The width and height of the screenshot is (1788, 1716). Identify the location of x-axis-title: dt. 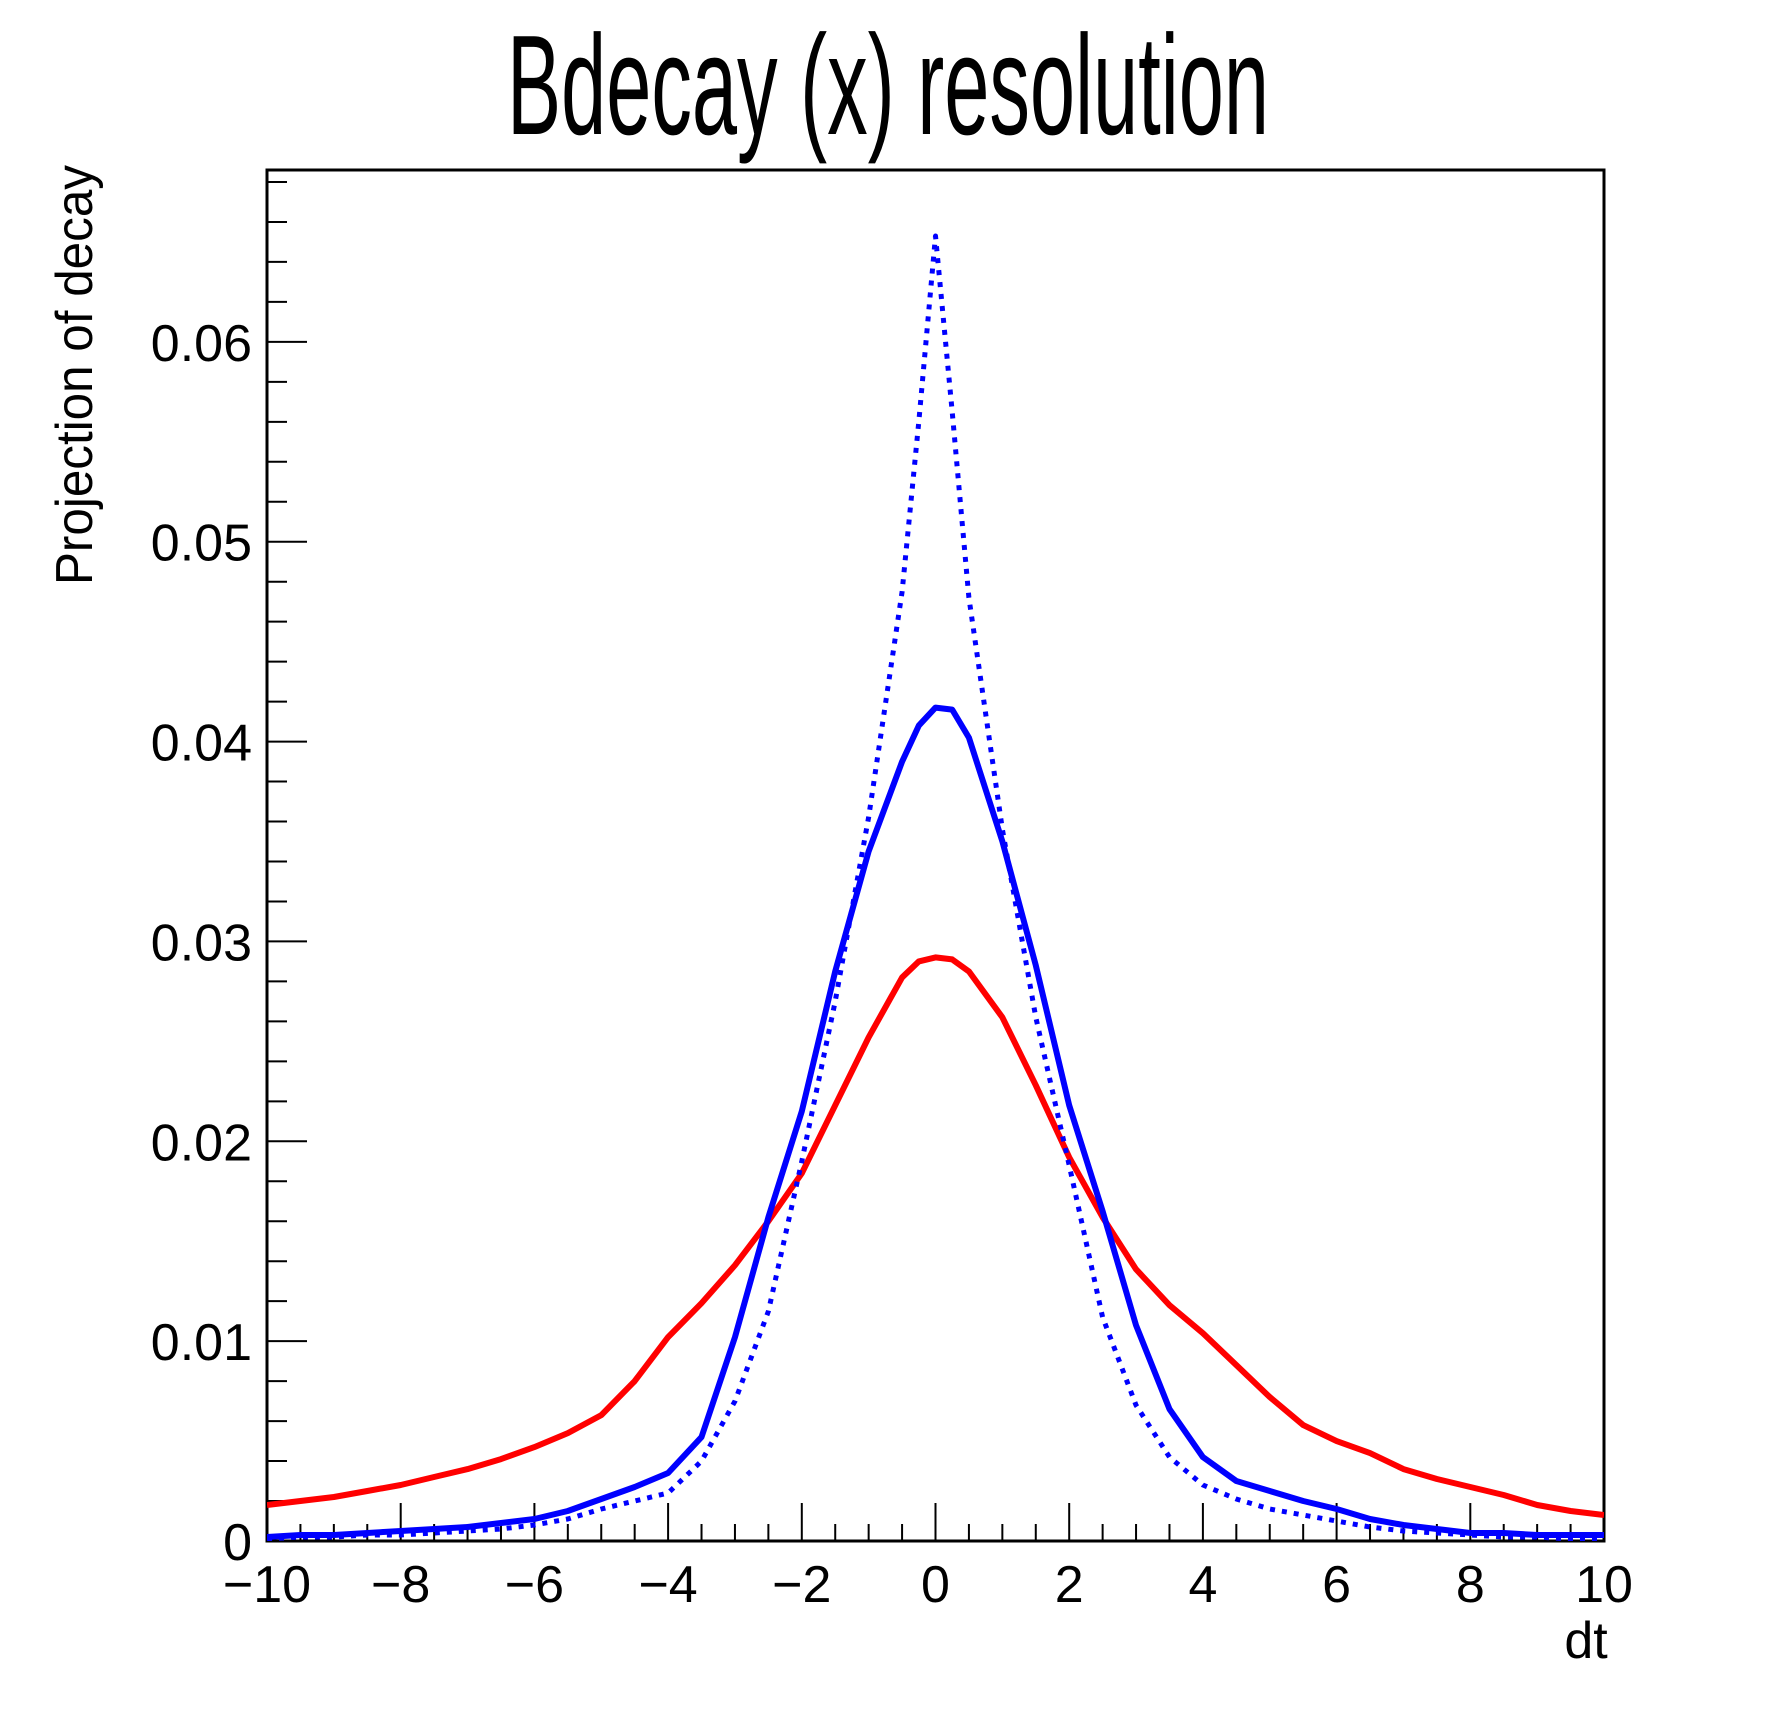
(1586, 1641).